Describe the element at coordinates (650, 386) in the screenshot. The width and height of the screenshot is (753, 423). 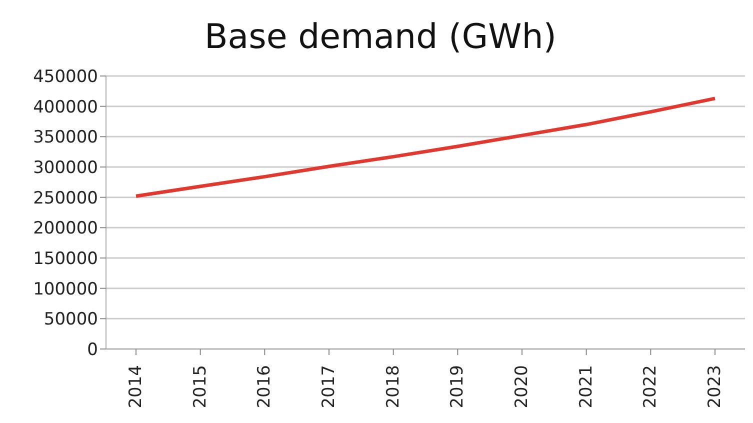
I see `x-tick-label: 2022` at that location.